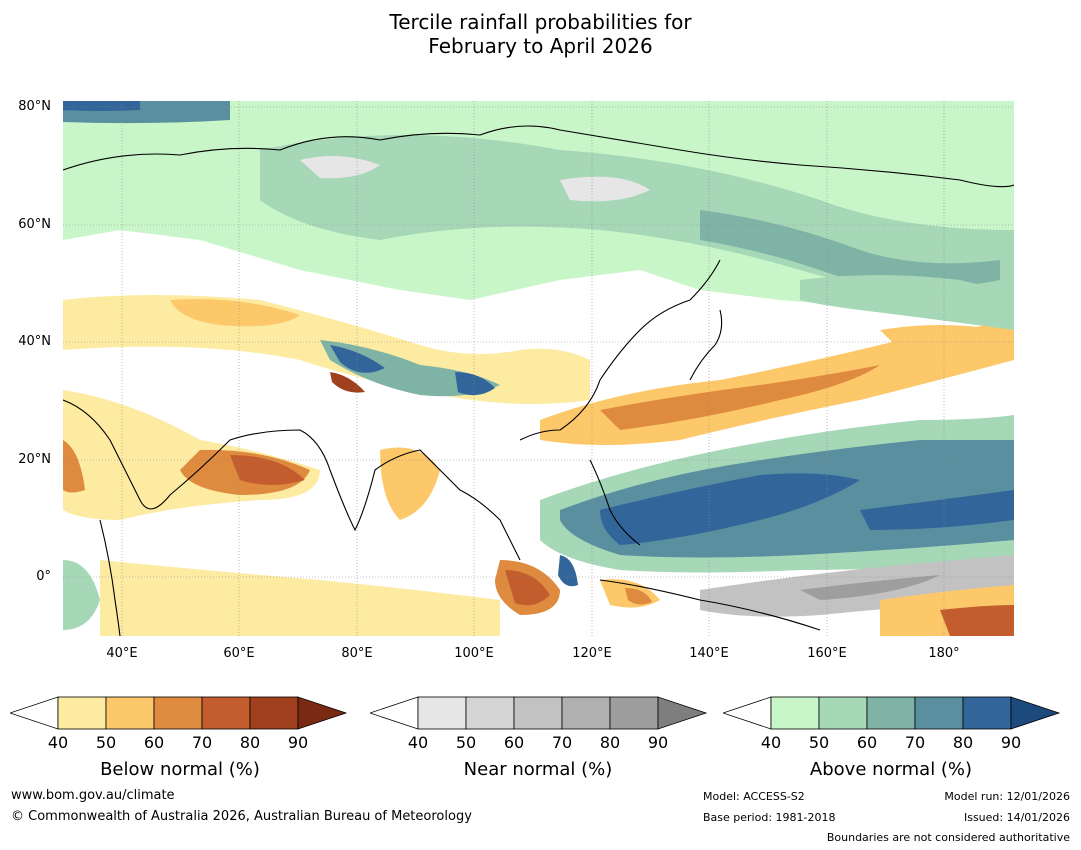 This screenshot has width=1081, height=850. Describe the element at coordinates (940, 337) in the screenshot. I see `below-field-north-pacific` at that location.